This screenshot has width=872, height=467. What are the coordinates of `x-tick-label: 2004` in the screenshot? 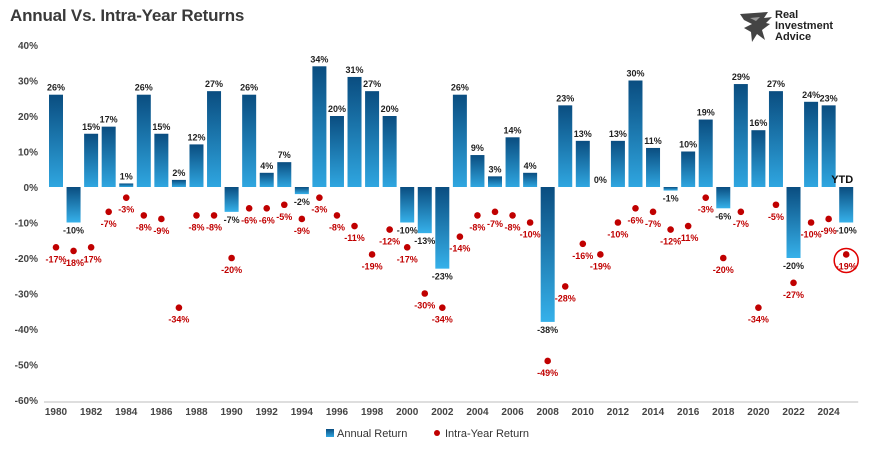 It's located at (477, 412).